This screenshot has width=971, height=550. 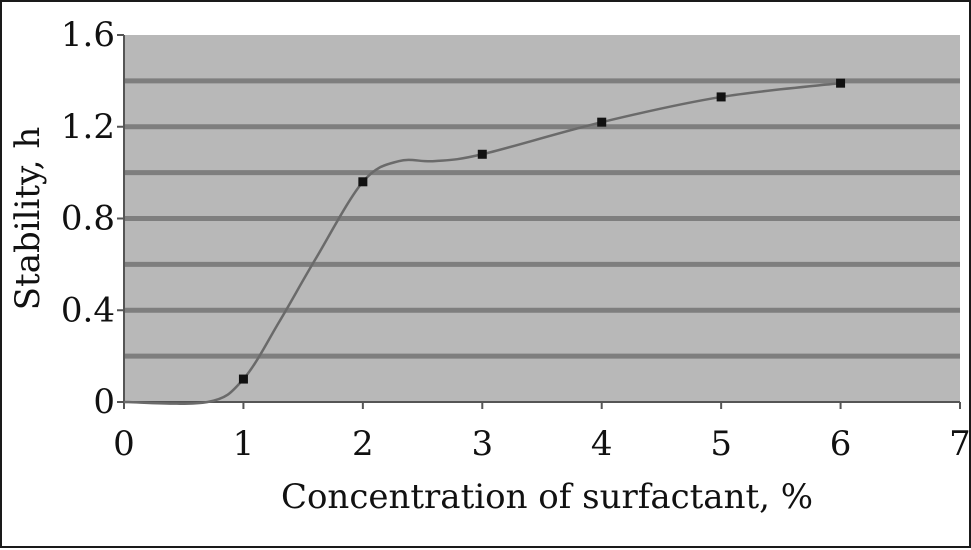 What do you see at coordinates (363, 444) in the screenshot?
I see `x-tick-label: 2` at bounding box center [363, 444].